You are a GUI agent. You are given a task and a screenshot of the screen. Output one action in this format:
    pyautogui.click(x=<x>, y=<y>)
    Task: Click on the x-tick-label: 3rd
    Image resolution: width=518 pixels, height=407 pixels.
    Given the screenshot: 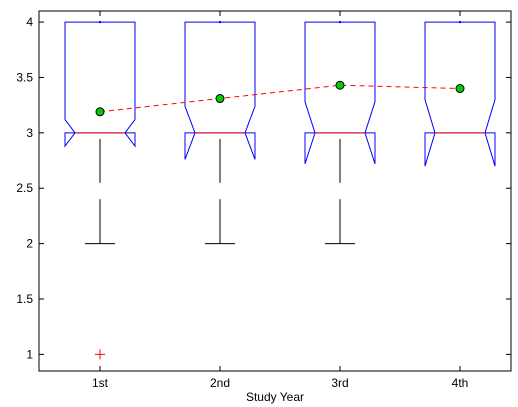 What is the action you would take?
    pyautogui.click(x=339, y=383)
    